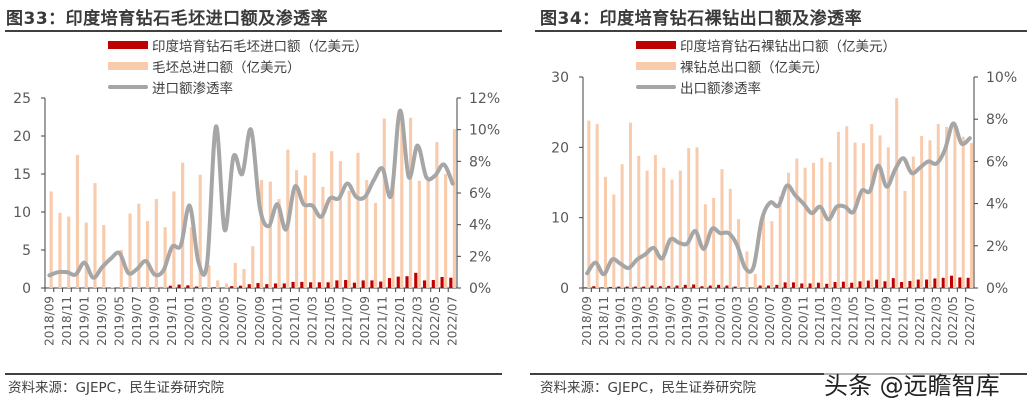 This screenshot has height=404, width=1027. Describe the element at coordinates (172, 321) in the screenshot. I see `x-axis-label: 2019/11` at that location.